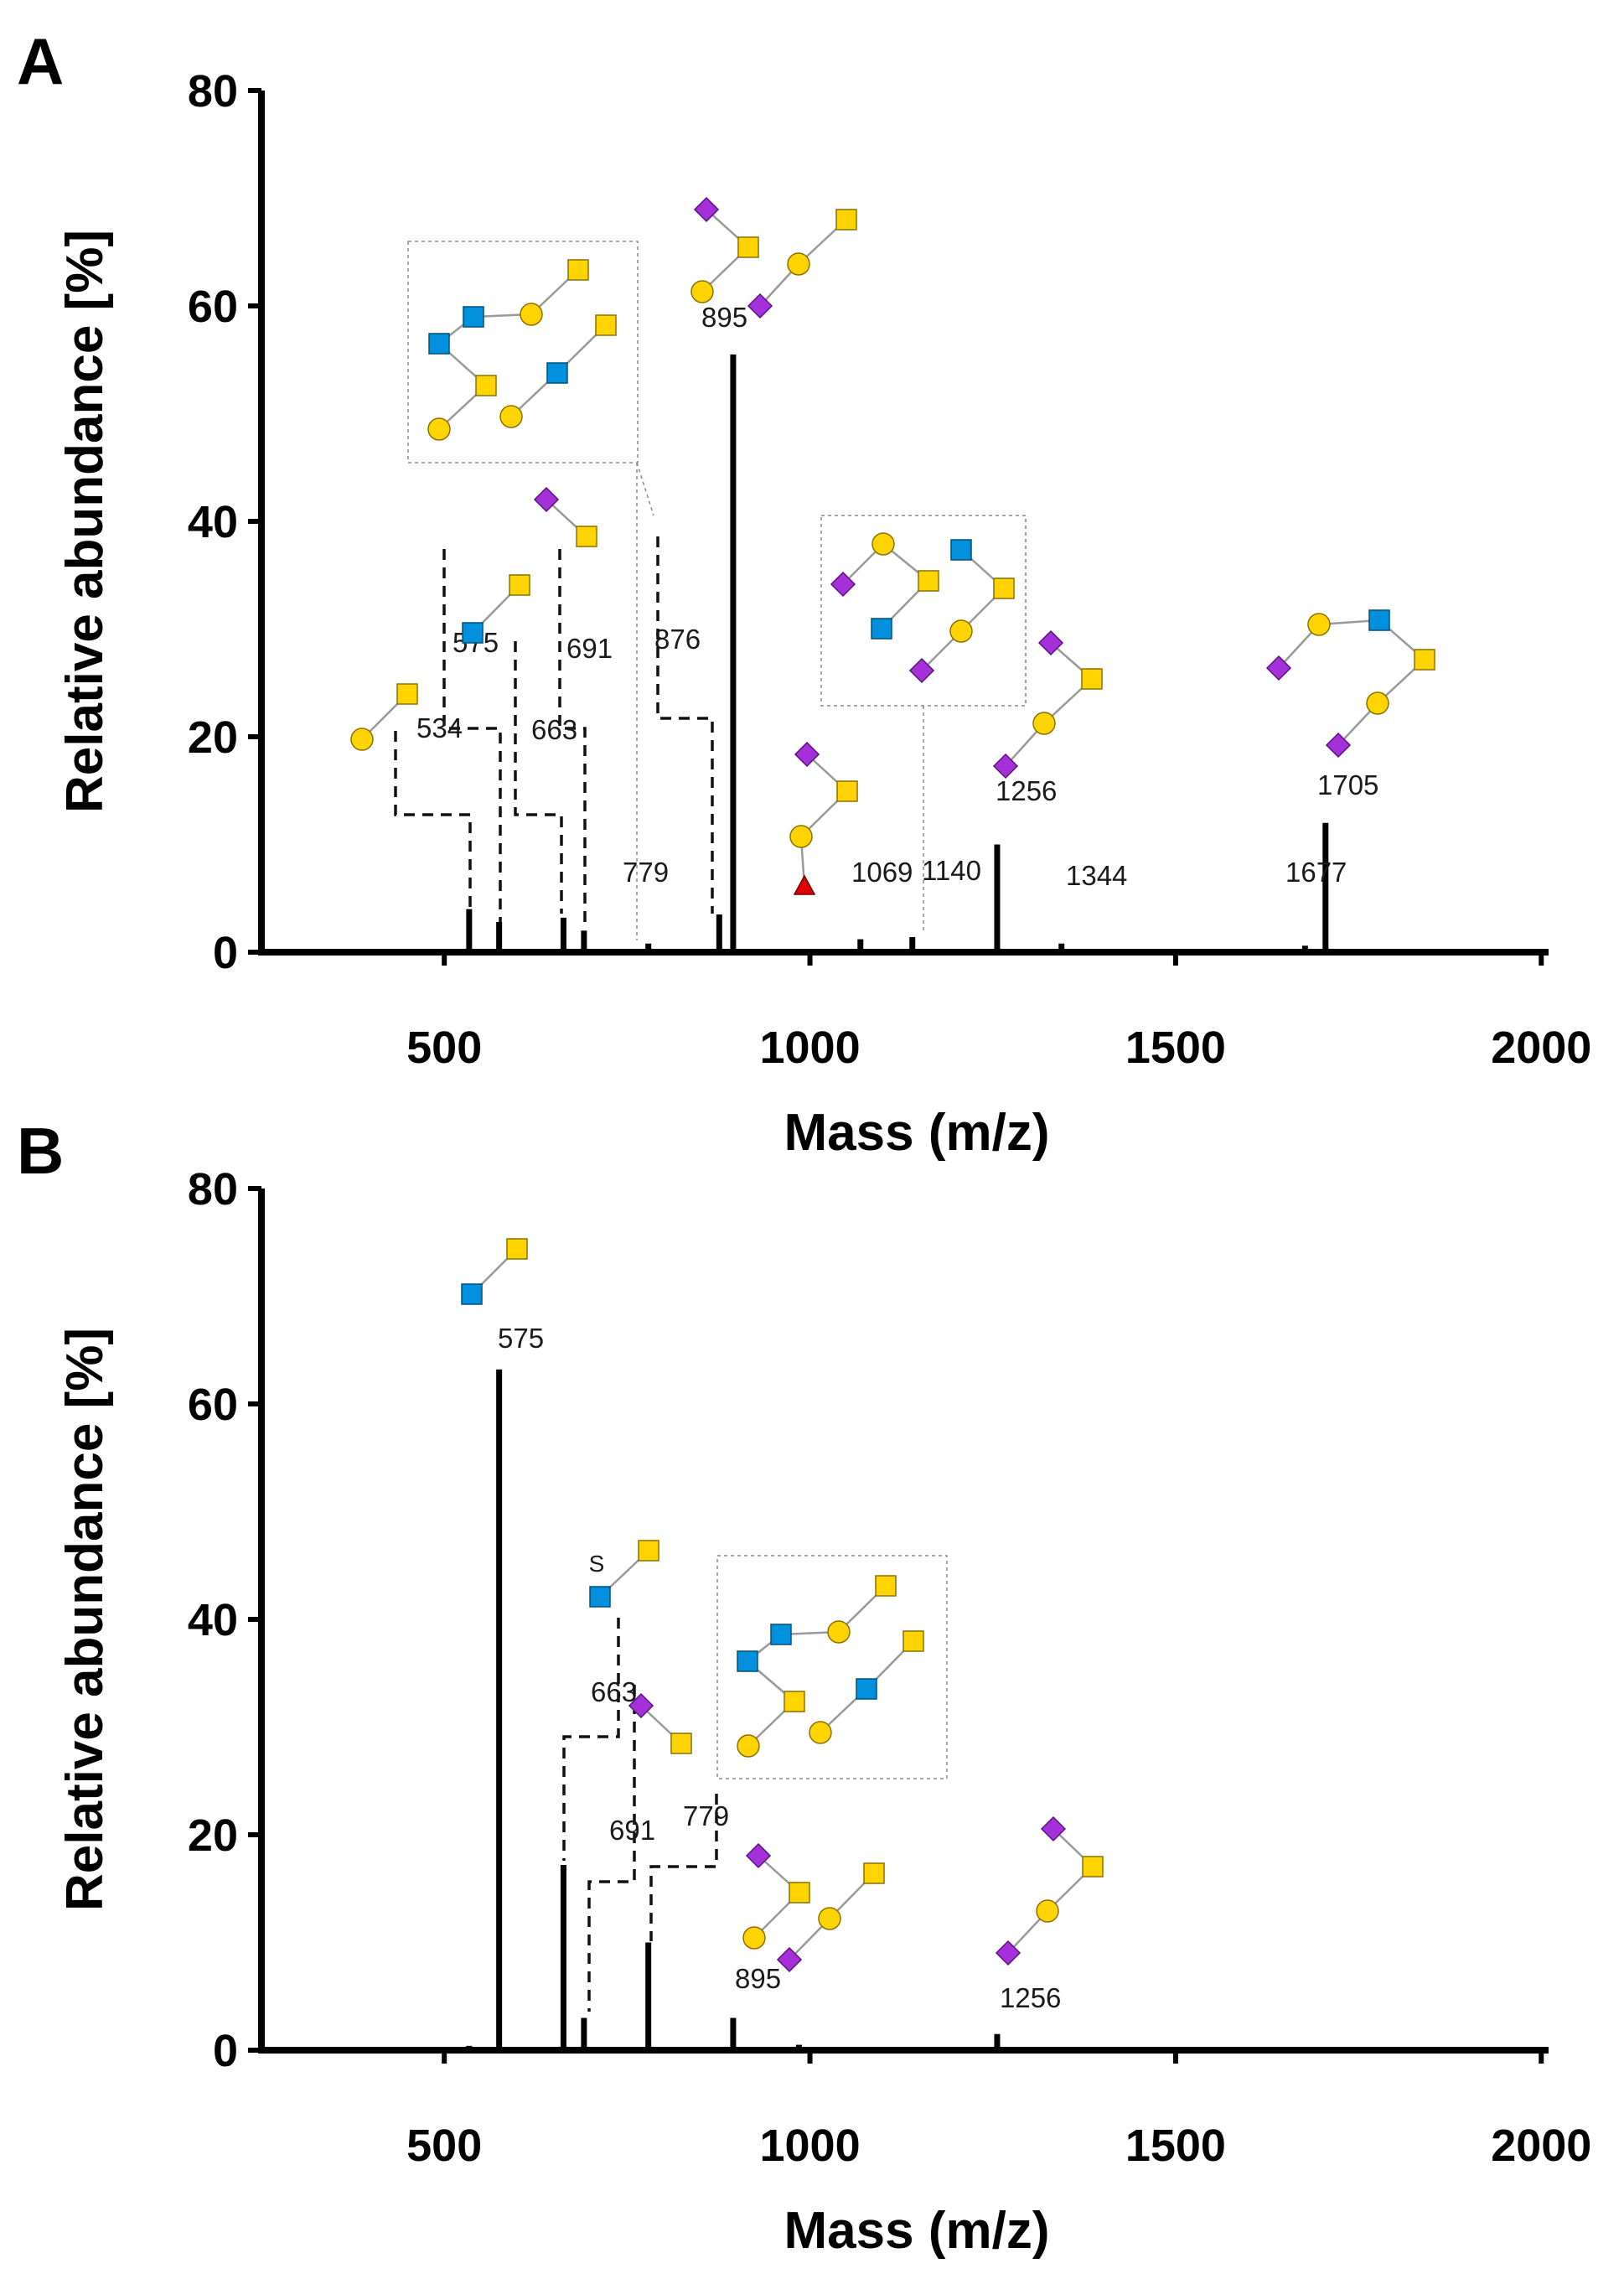  I want to click on glycan-1256-a, so click(1048, 704).